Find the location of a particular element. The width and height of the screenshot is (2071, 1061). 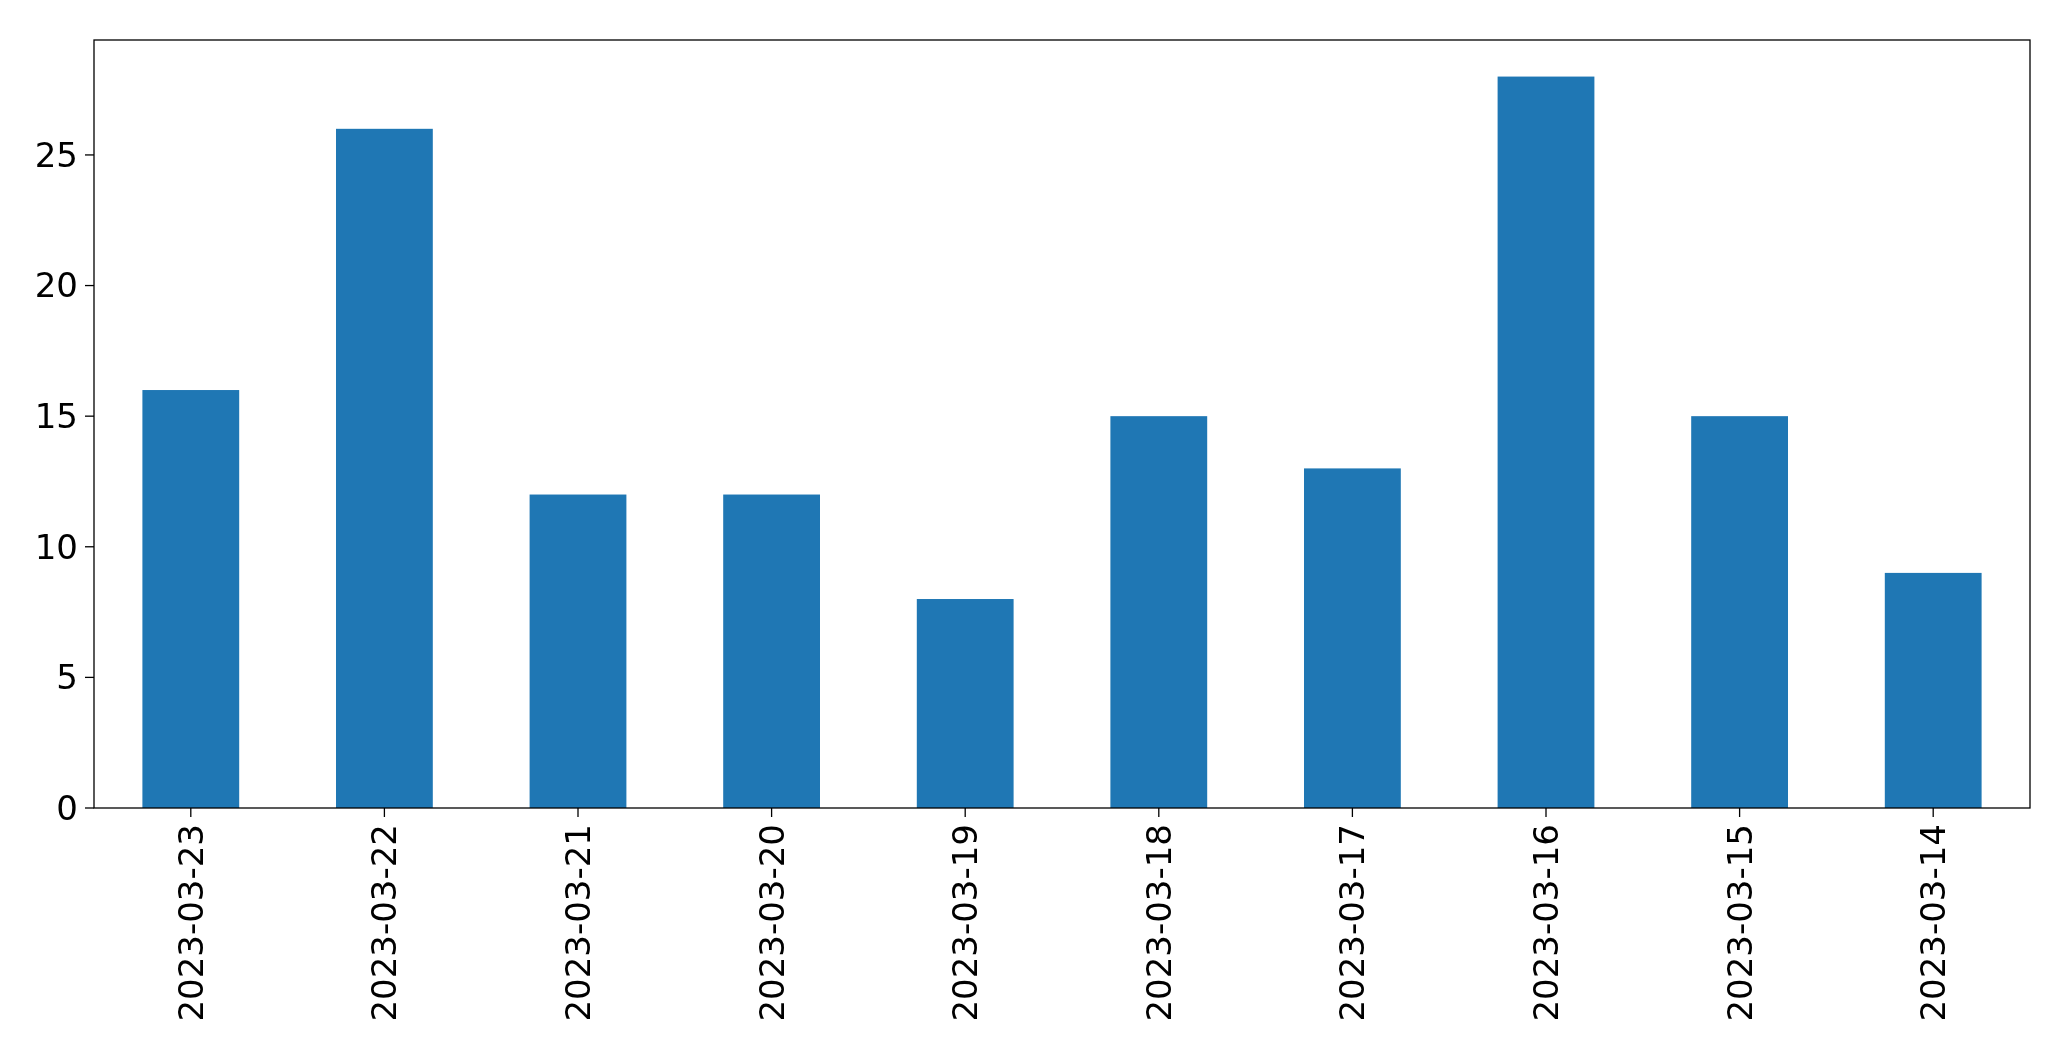

x-tick-label: 2023-03-17 is located at coordinates (1352, 923).